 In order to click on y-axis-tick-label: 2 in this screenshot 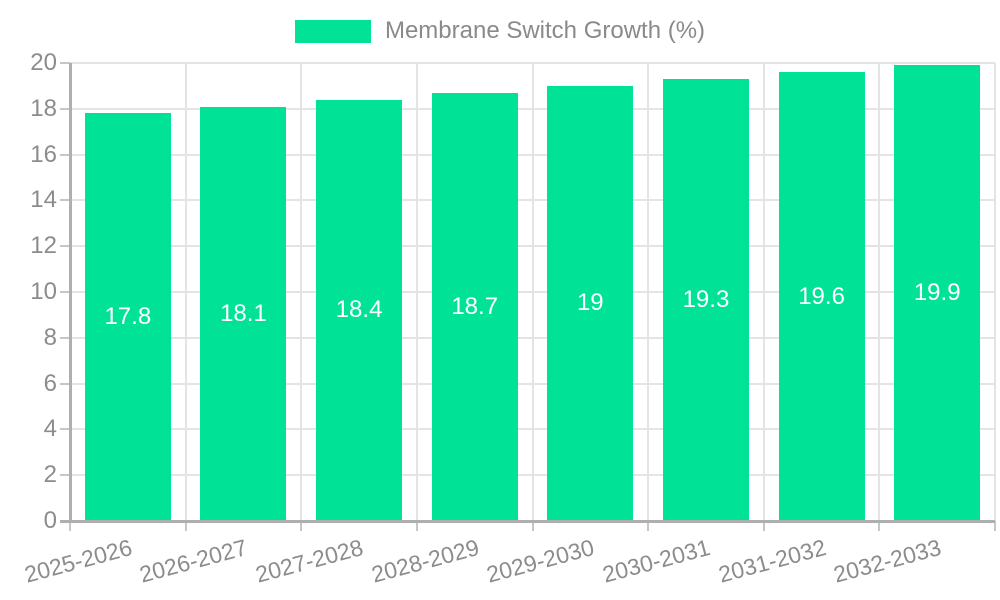, I will do `click(50, 475)`.